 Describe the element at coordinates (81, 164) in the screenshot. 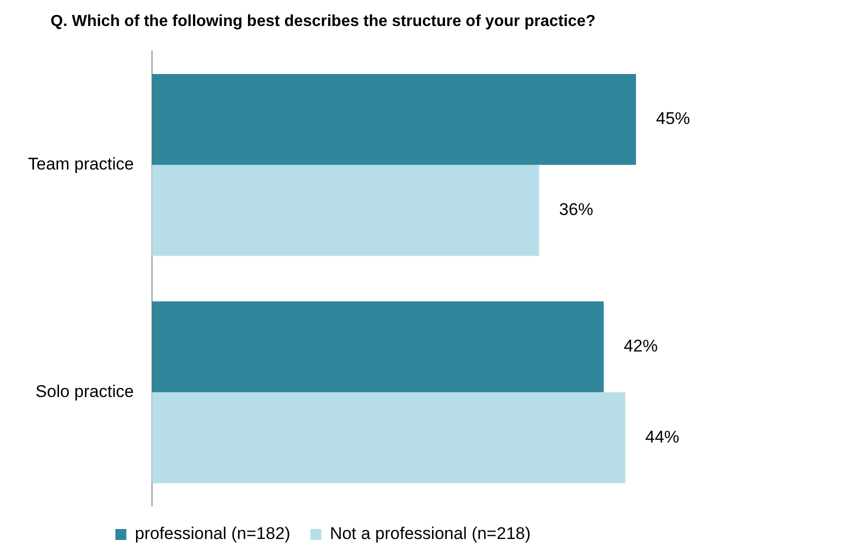

I see `y-tick-label: Team practice` at that location.